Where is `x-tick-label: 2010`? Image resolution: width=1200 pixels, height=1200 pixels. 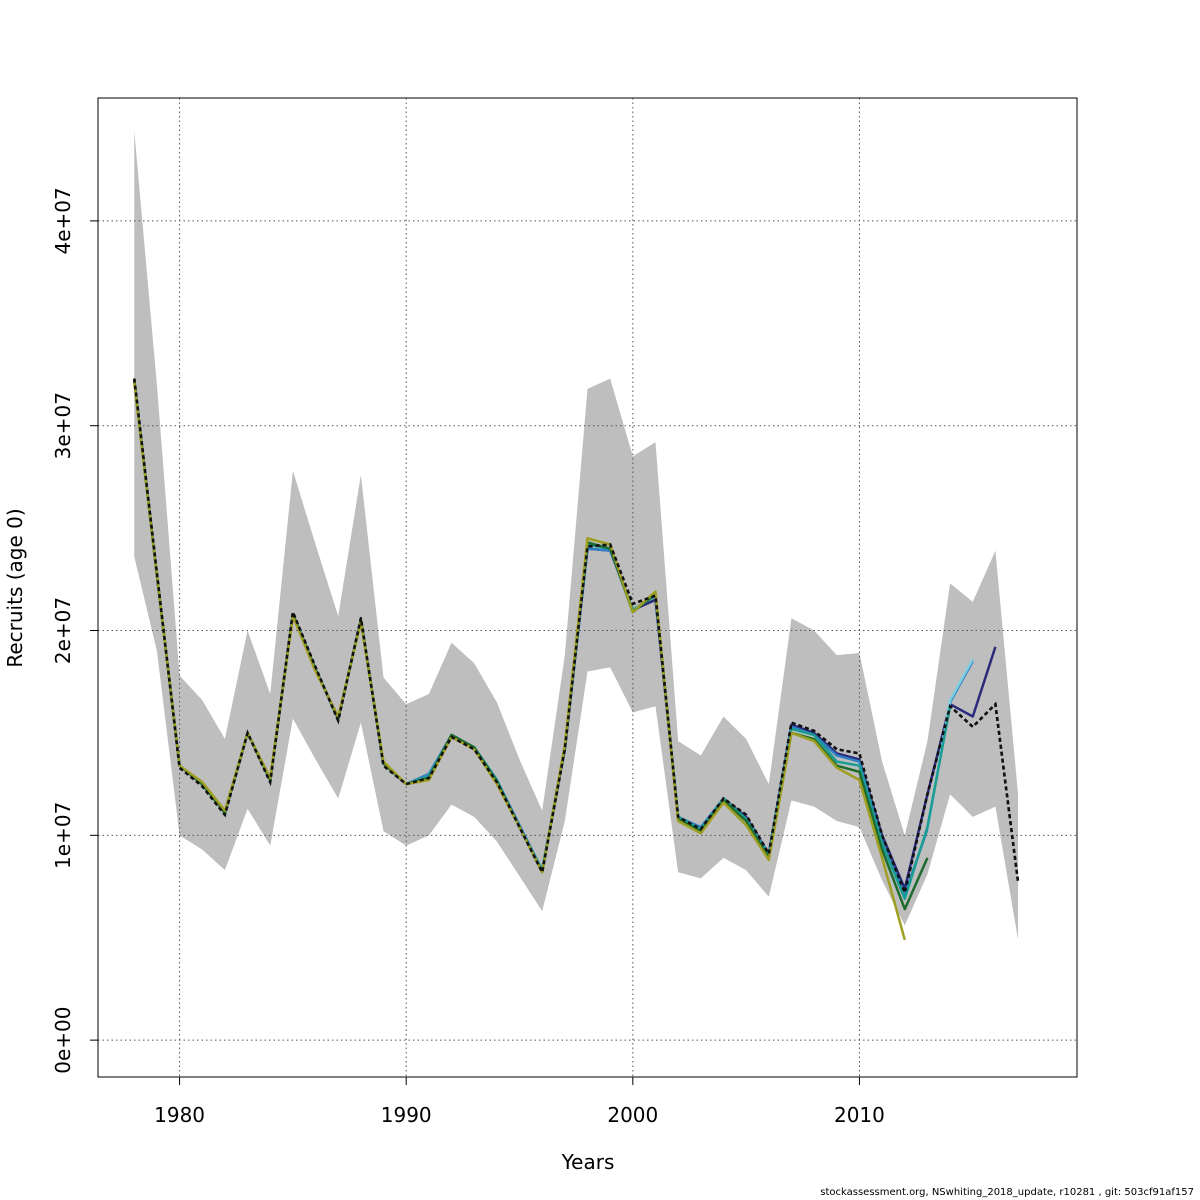
x-tick-label: 2010 is located at coordinates (859, 1115).